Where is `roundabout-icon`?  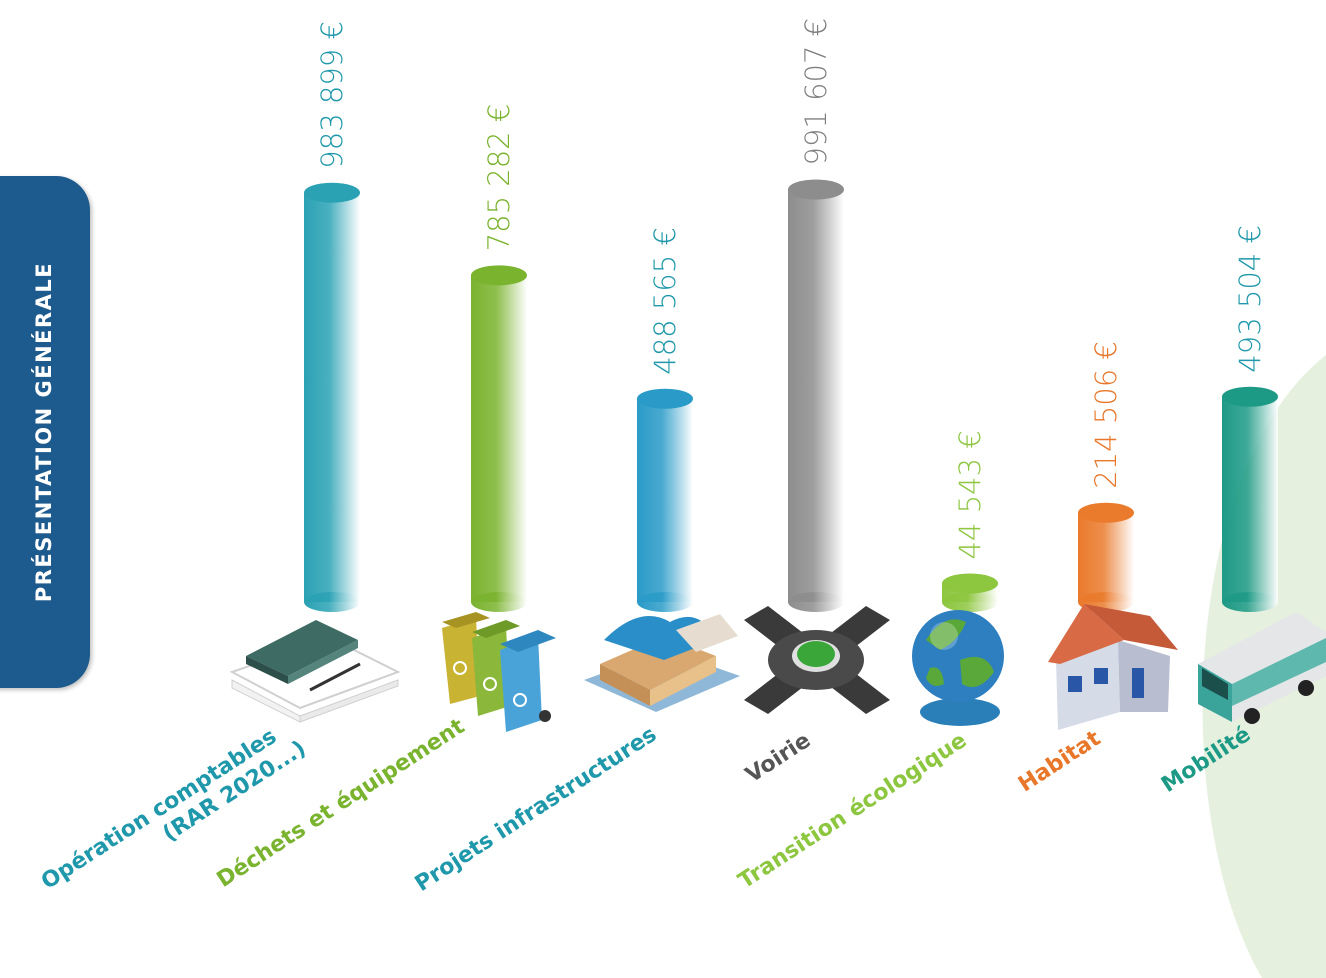 roundabout-icon is located at coordinates (817, 660).